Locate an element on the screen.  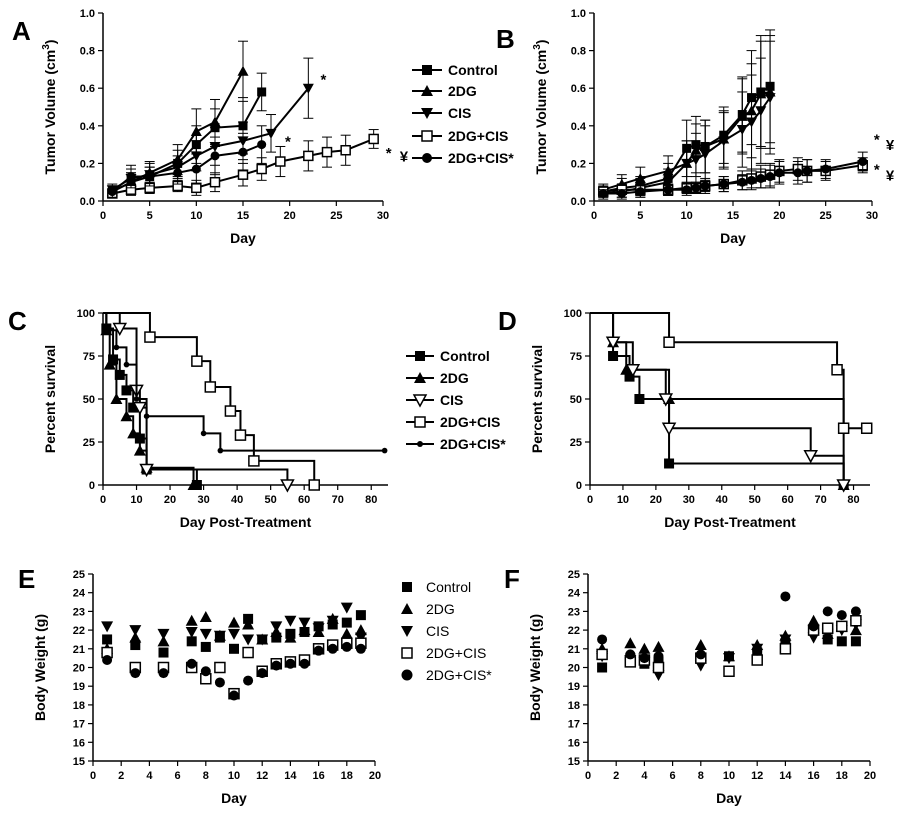
chart-e-x-tick-label: 6 is located at coordinates (178, 776).